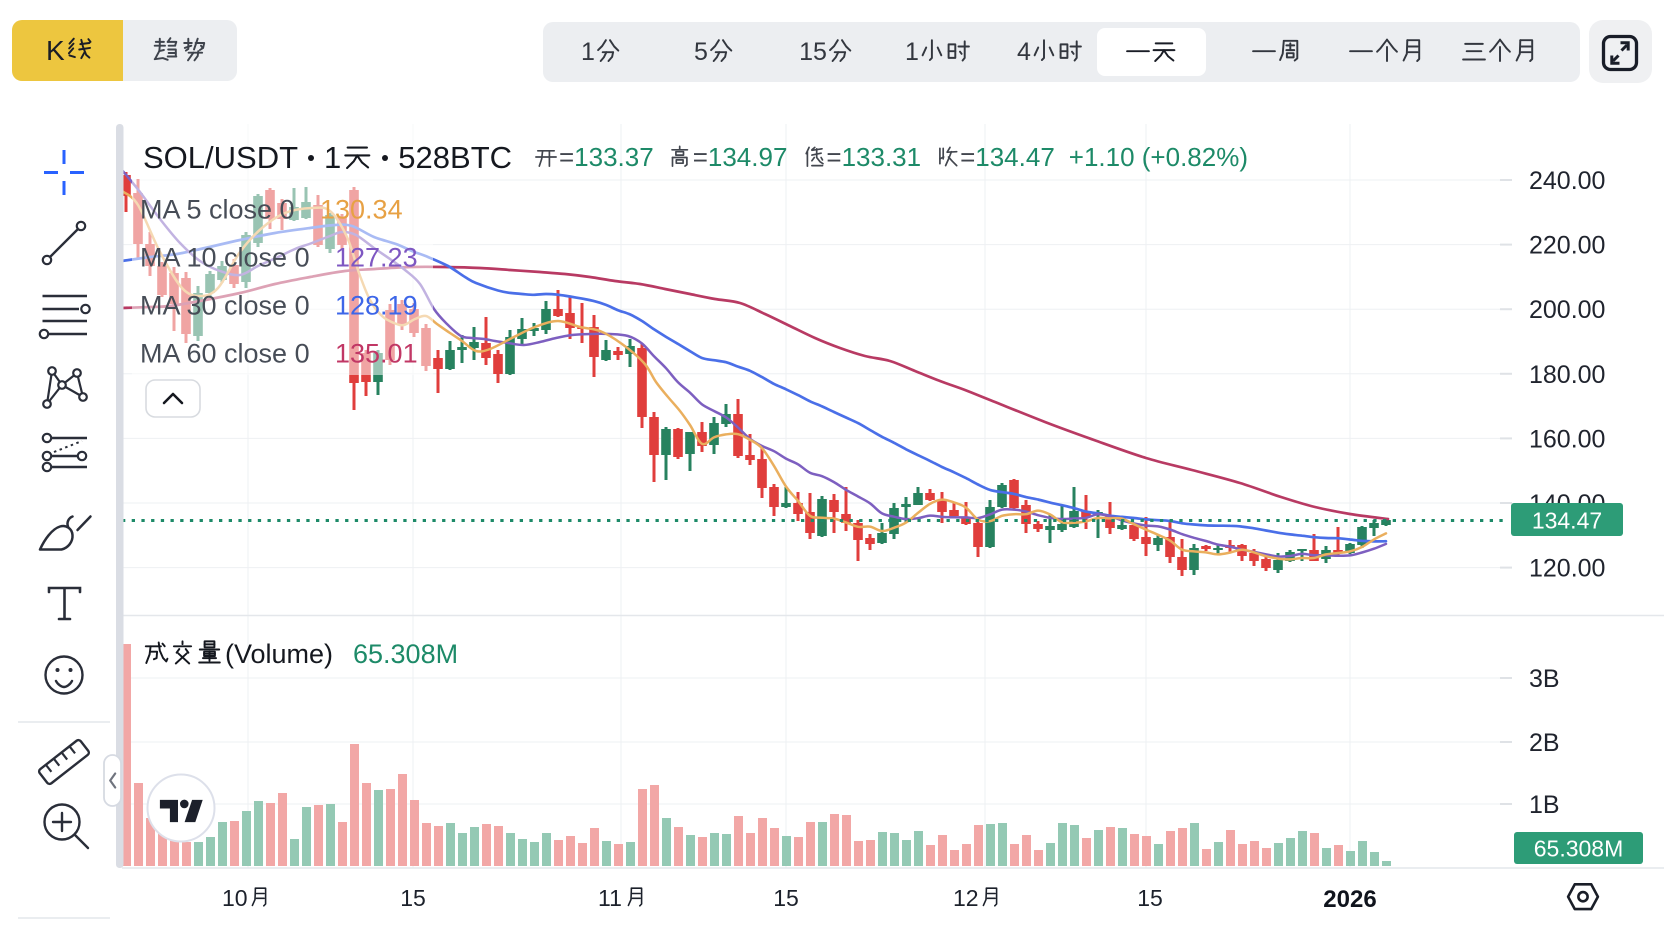 The height and width of the screenshot is (938, 1664). Describe the element at coordinates (1567, 569) in the screenshot. I see `svg-text: 120.00` at that location.